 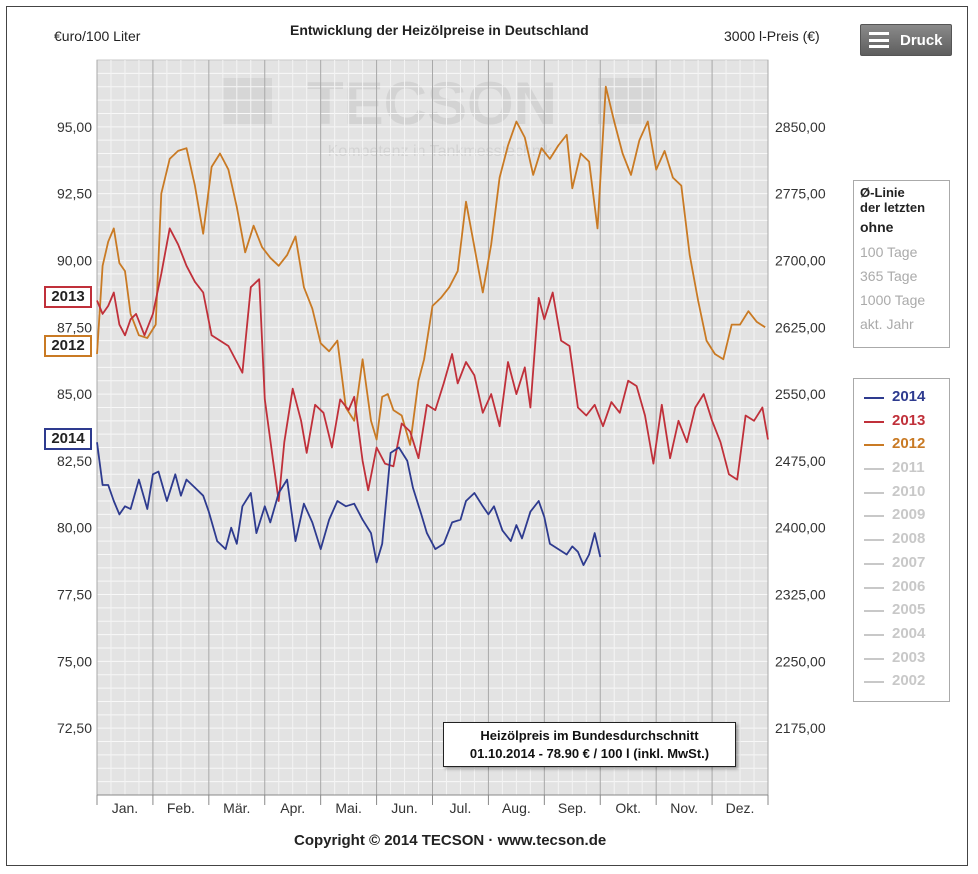 I want to click on legend-item-2005: 2005, so click(x=905, y=612).